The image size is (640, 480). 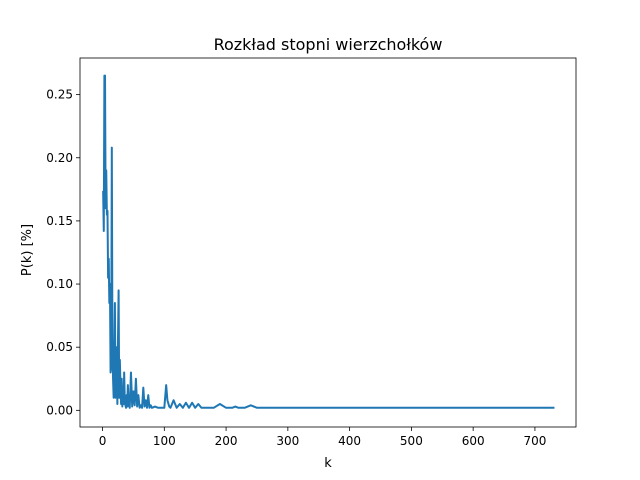 I want to click on x-tick-label: 100, so click(x=164, y=441).